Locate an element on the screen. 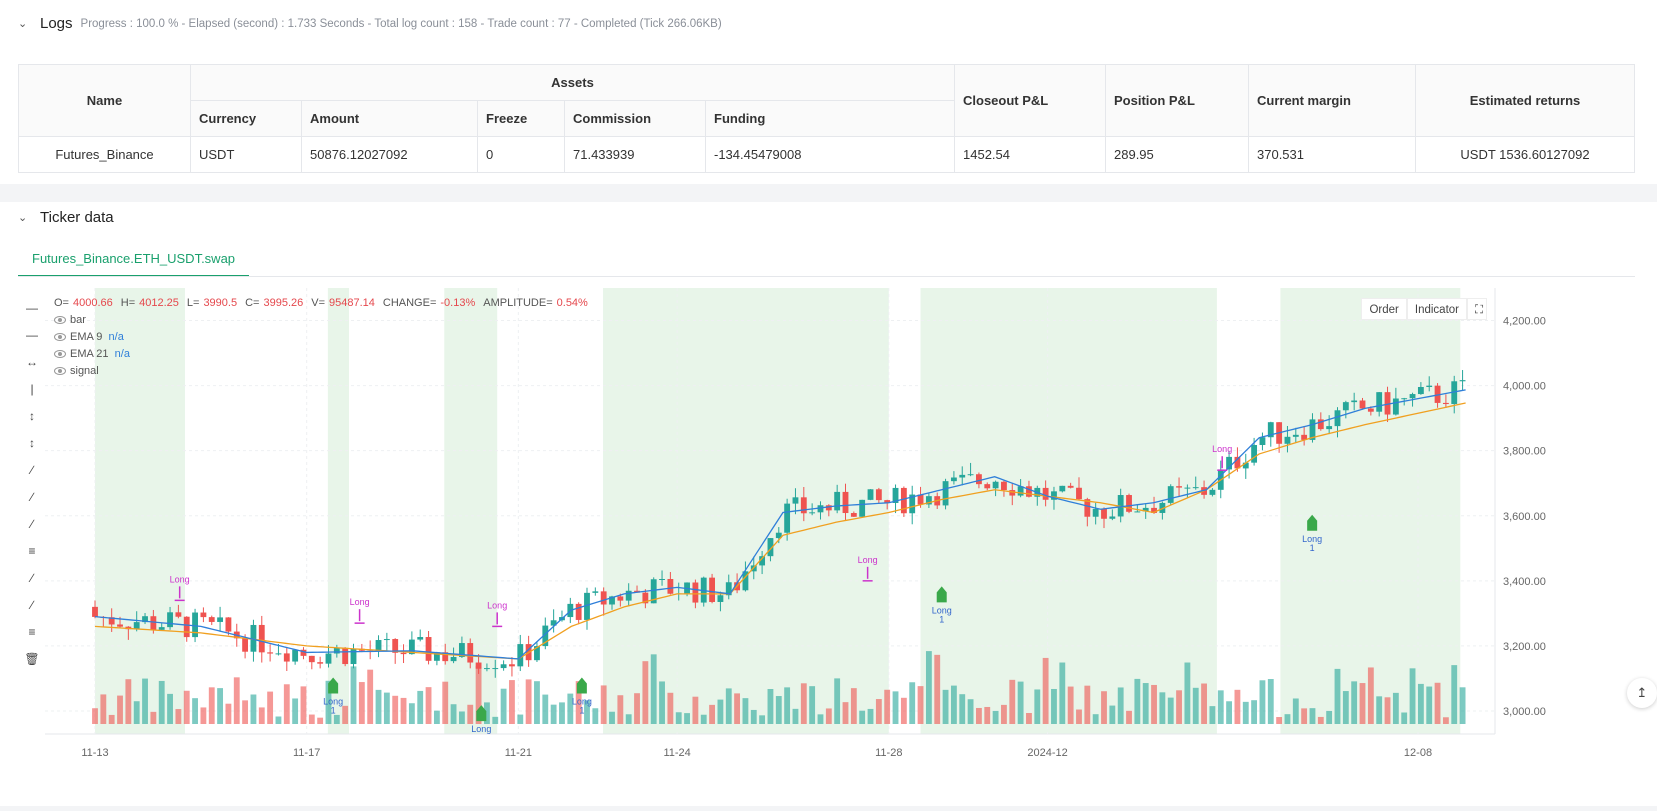 This screenshot has width=1657, height=811. row-freeze: 0 is located at coordinates (521, 154).